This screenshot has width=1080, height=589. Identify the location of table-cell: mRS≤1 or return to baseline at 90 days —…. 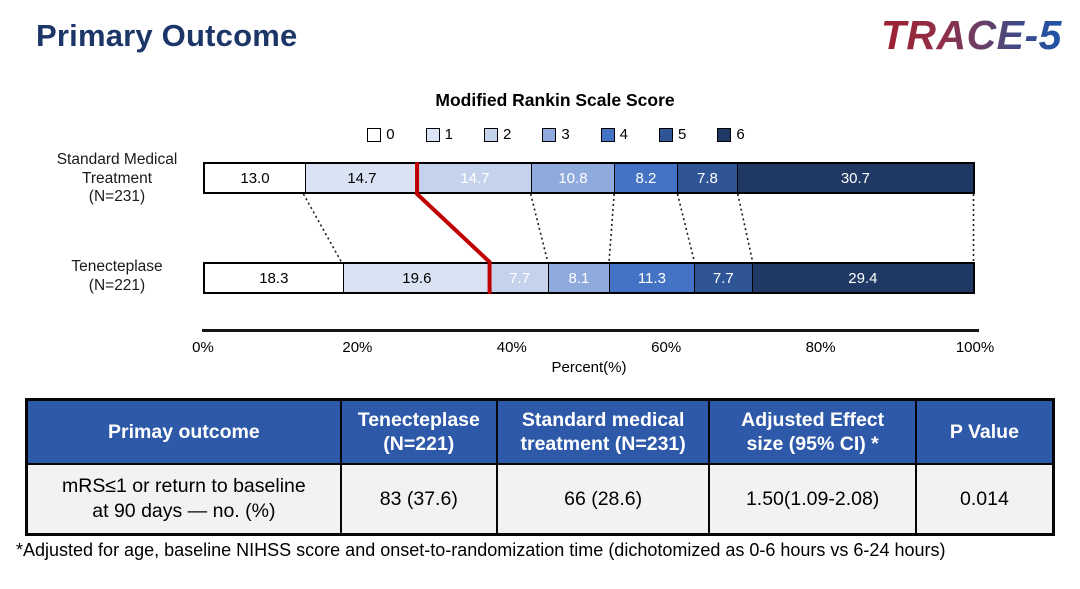
(183, 499).